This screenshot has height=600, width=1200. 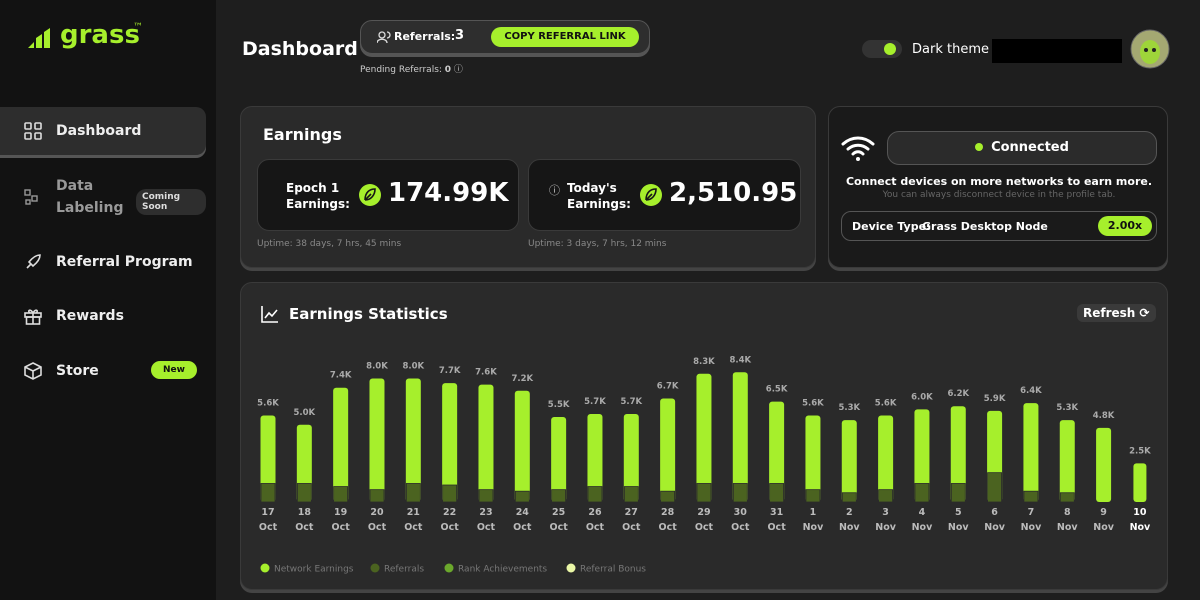 What do you see at coordinates (39, 38) in the screenshot?
I see `logo-icon` at bounding box center [39, 38].